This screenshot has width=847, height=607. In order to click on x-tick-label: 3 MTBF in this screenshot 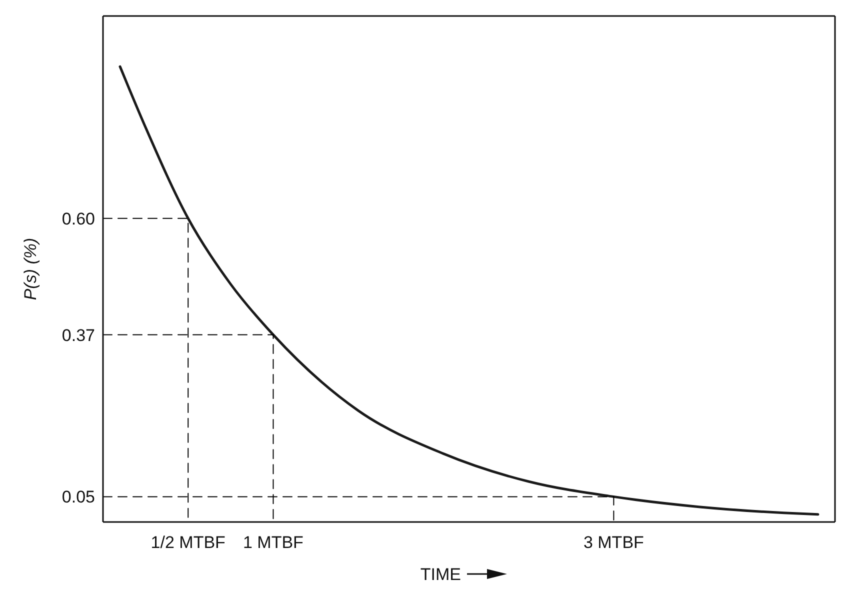, I will do `click(613, 542)`.